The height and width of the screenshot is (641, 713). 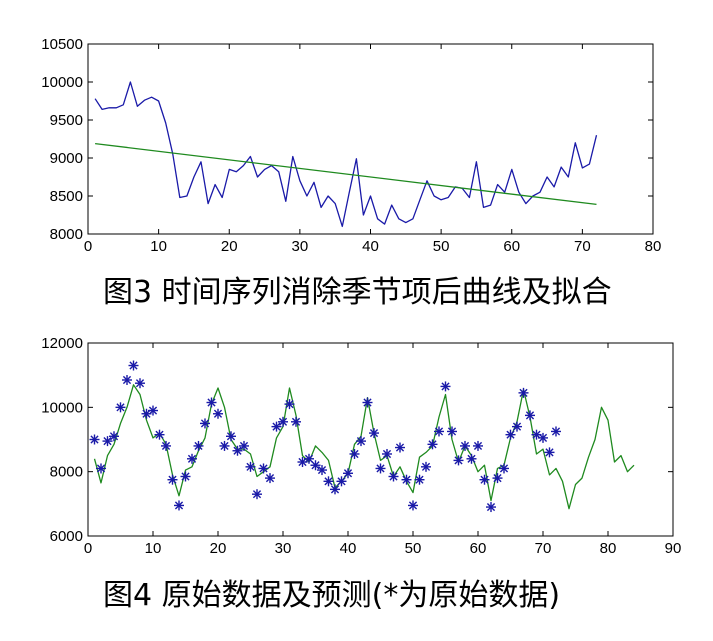 I want to click on y-tick-label: 9500, so click(x=66, y=120).